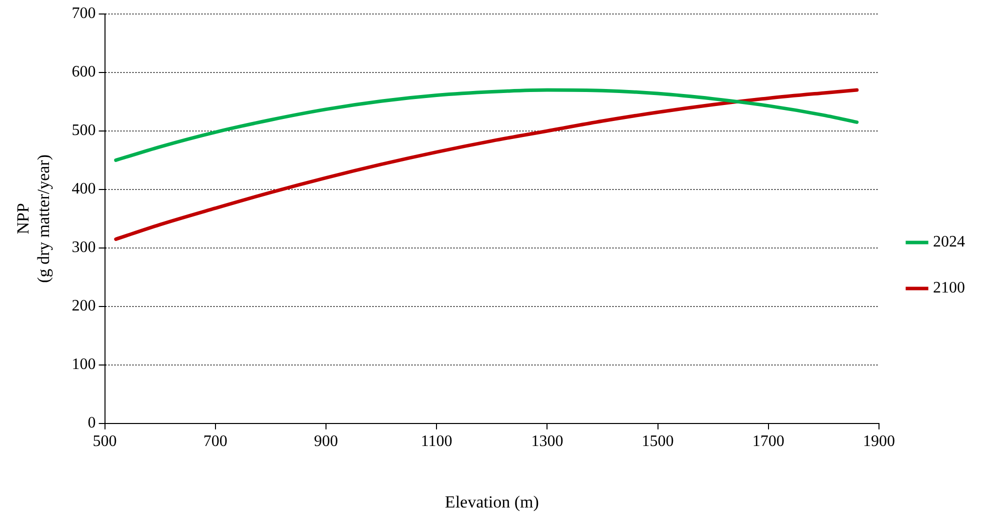 The height and width of the screenshot is (523, 985). I want to click on line-series, so click(486, 125).